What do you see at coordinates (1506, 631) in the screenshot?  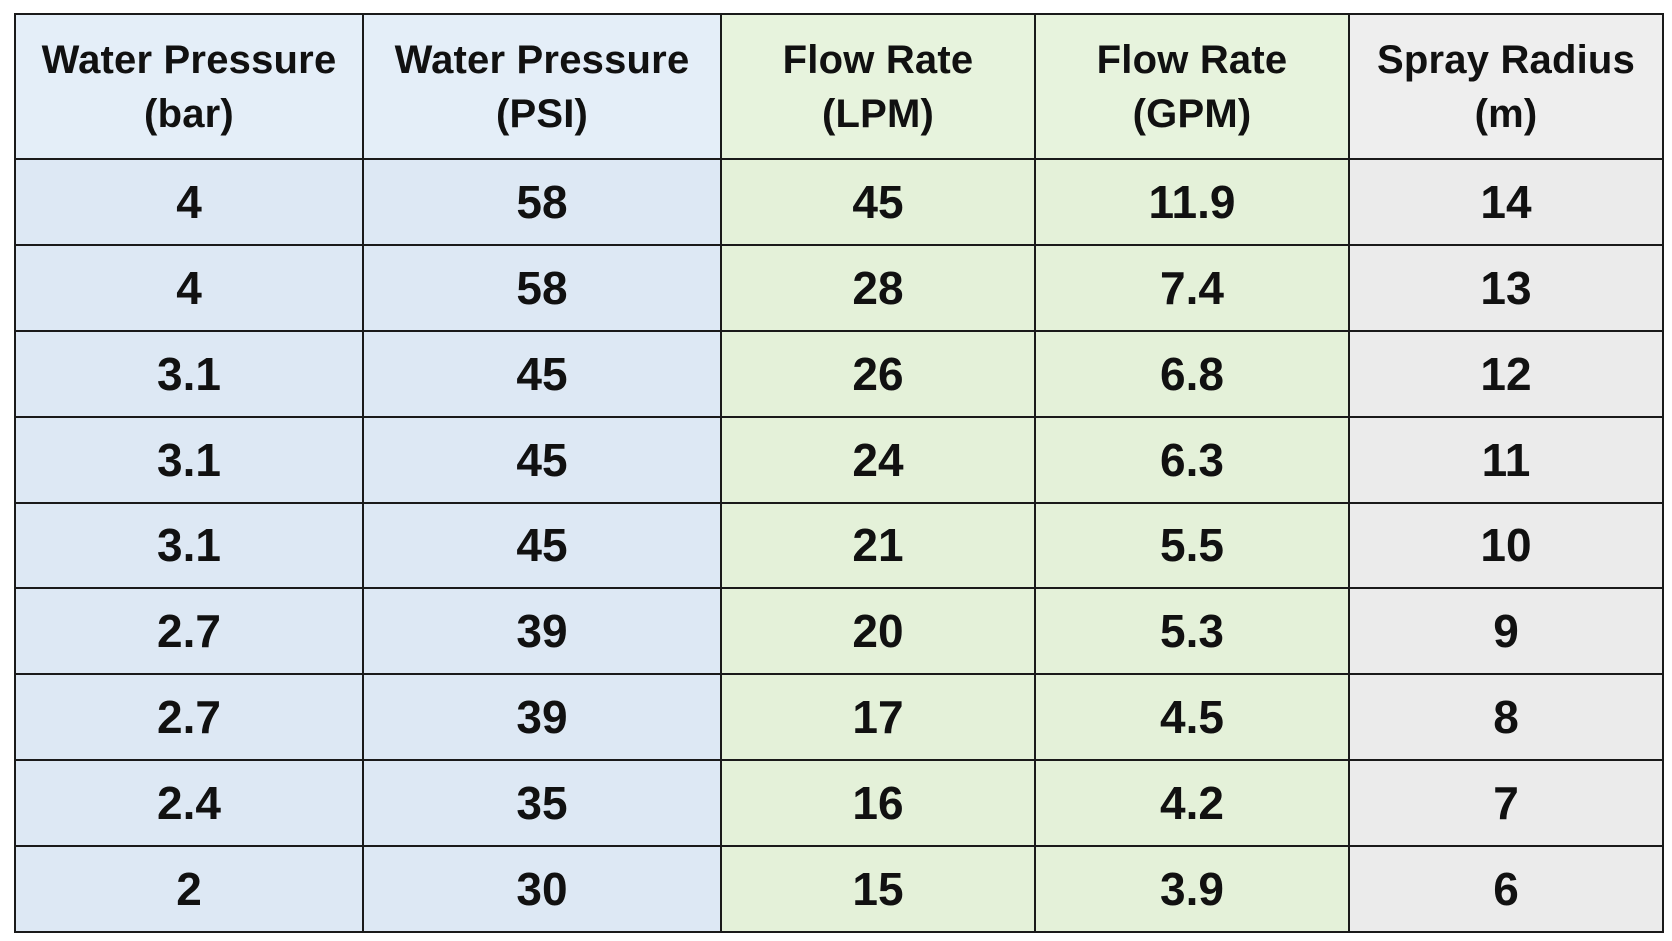 I see `cell-spray-radius: 9` at bounding box center [1506, 631].